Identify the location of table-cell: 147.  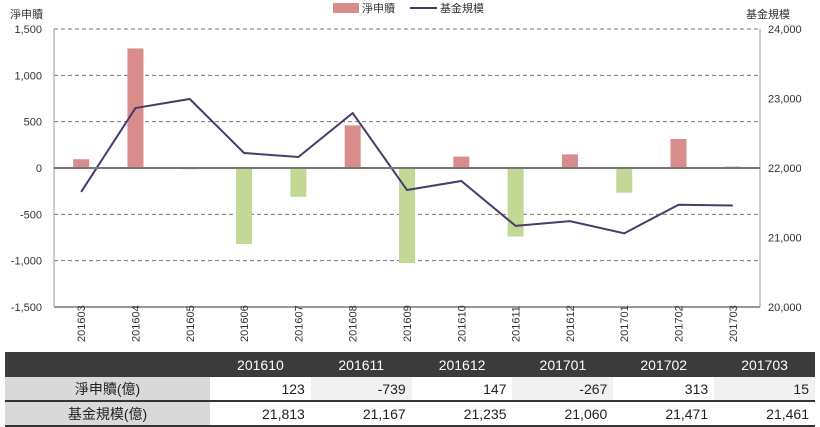
(462, 389).